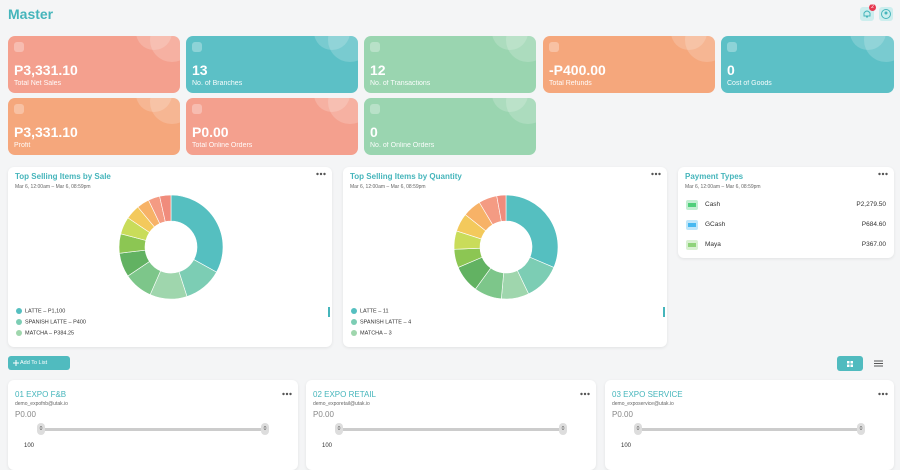  I want to click on card-value: 13, so click(200, 70).